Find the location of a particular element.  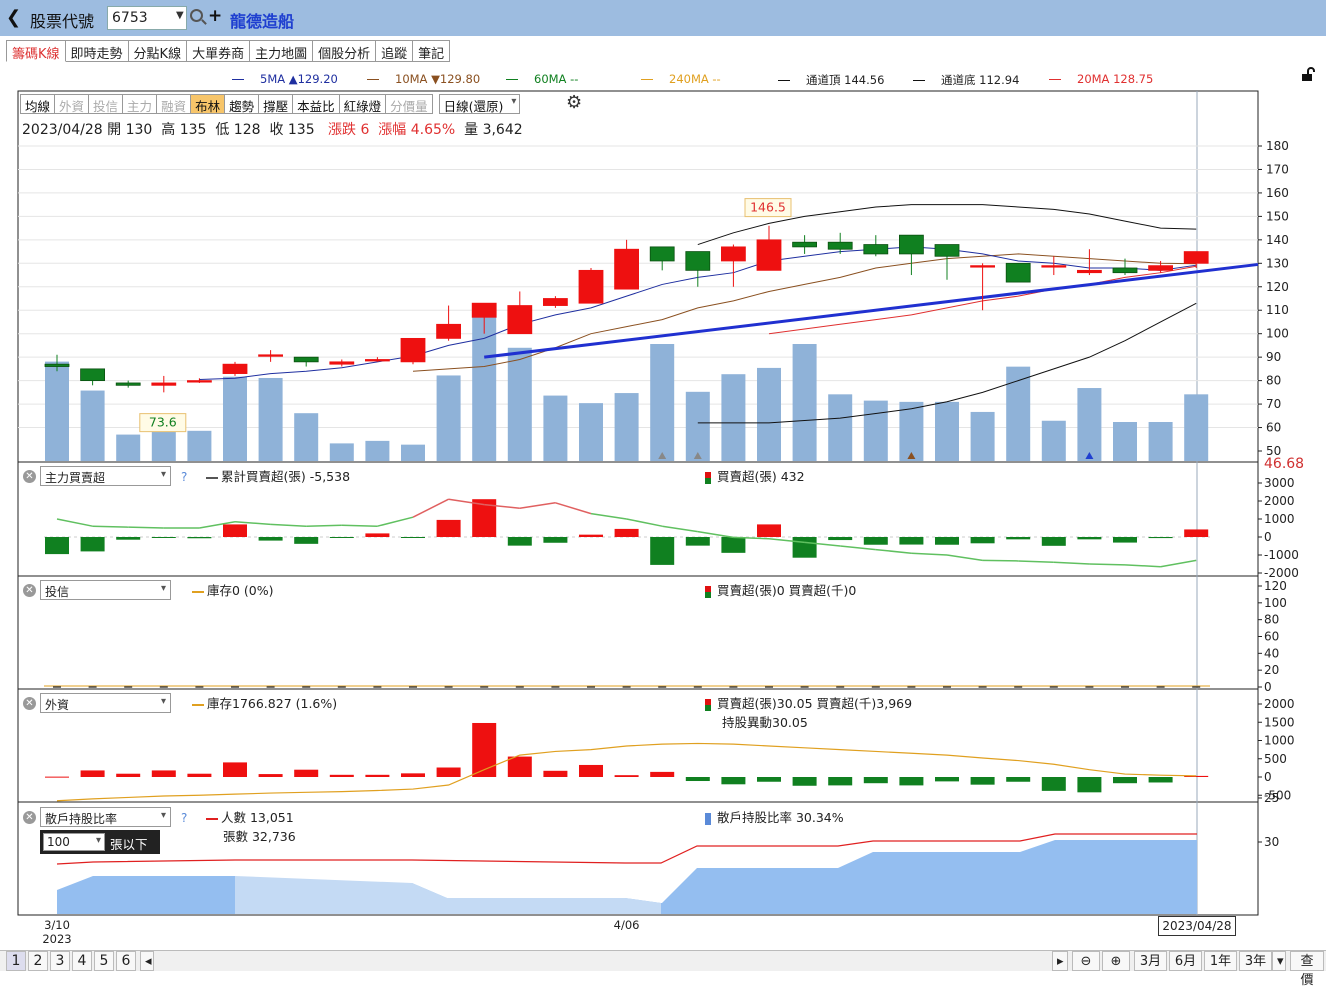

query-price-button: 查價 is located at coordinates (1307, 969).